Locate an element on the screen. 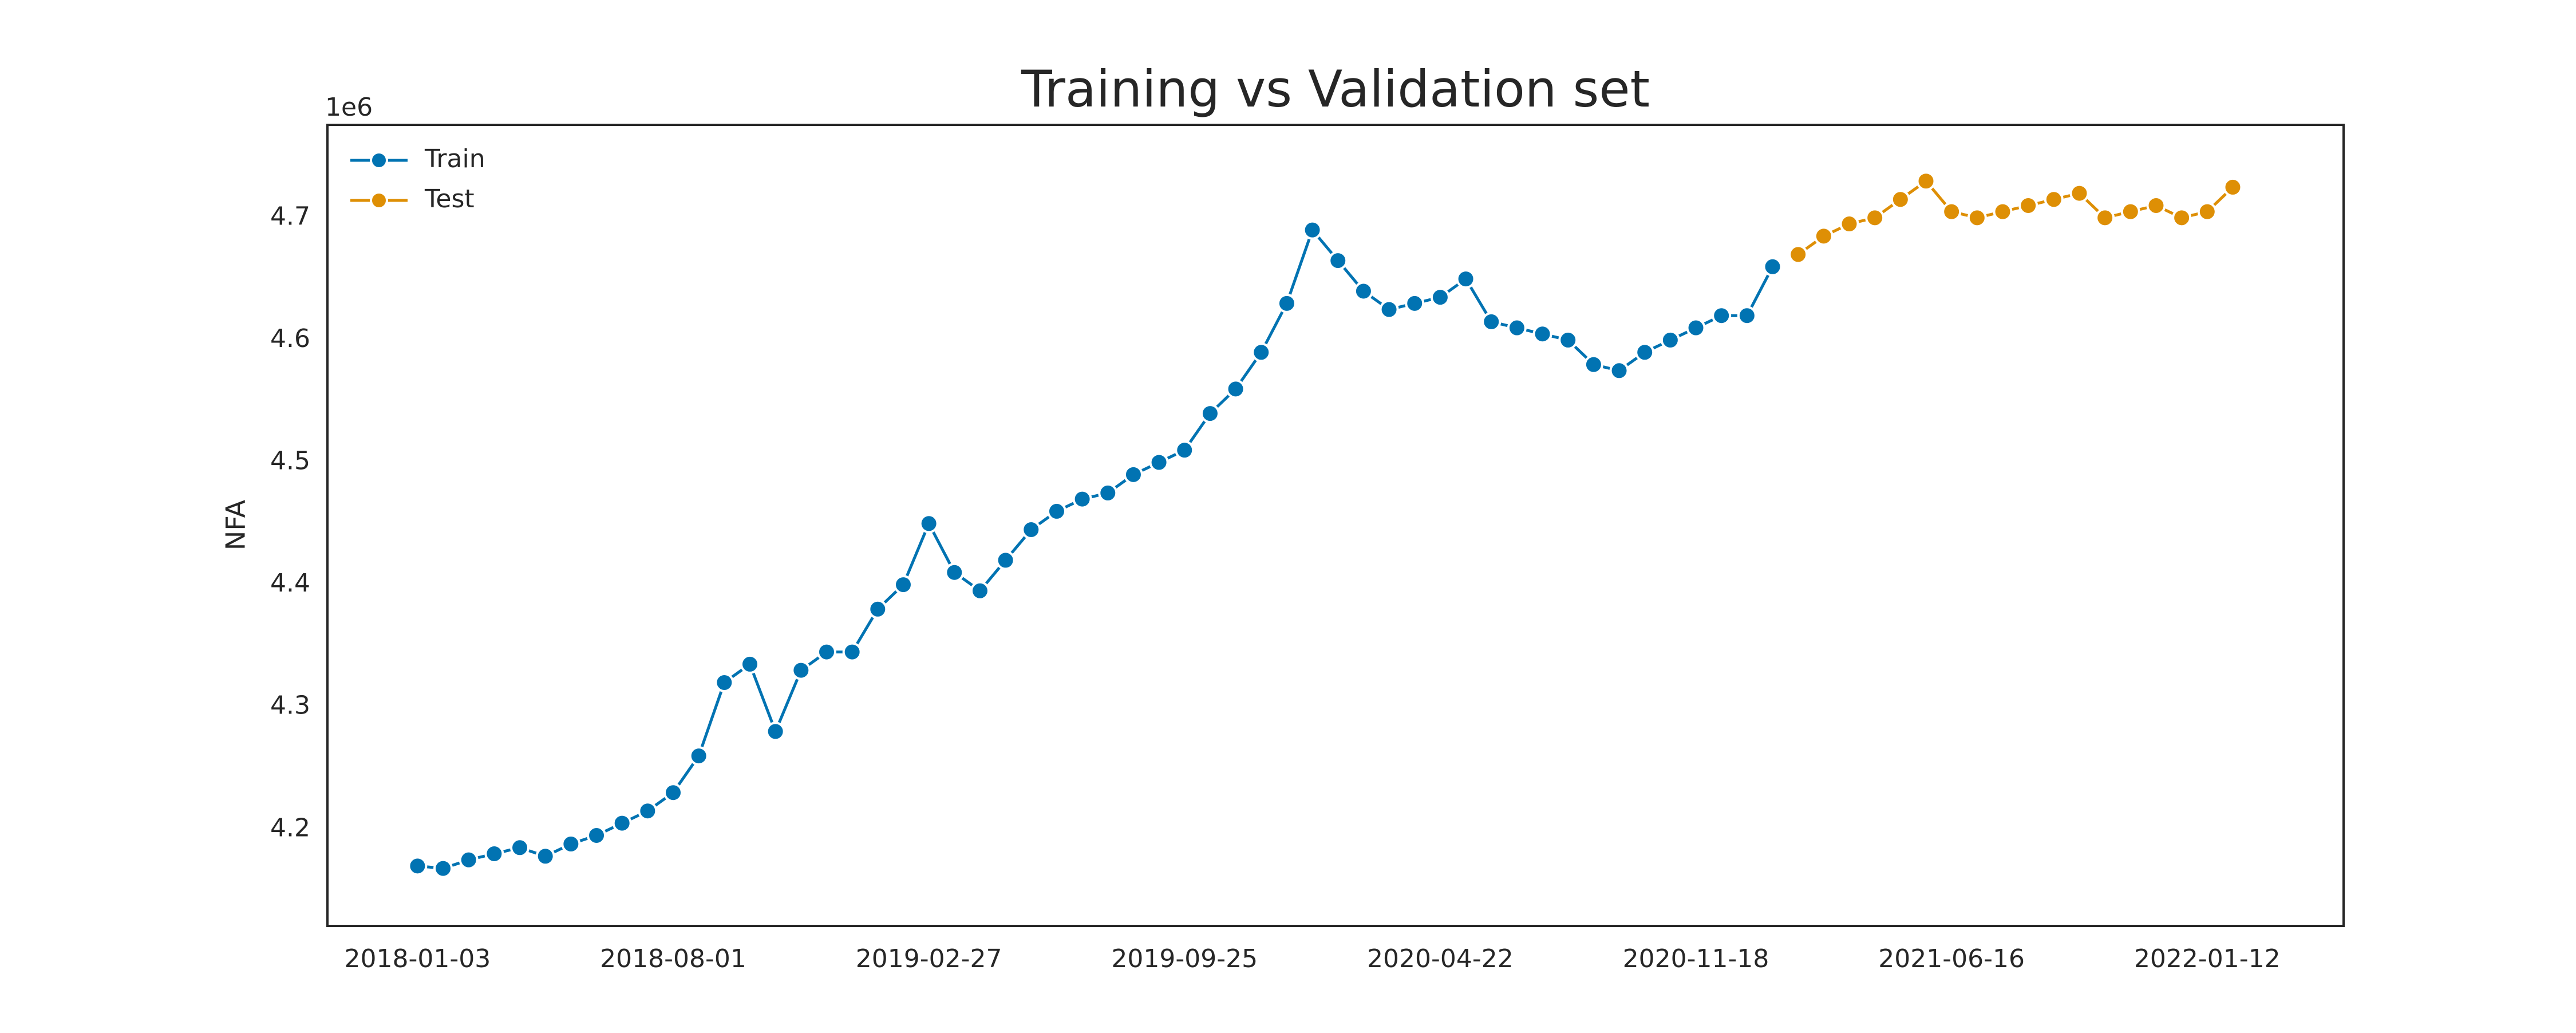 The image size is (2576, 1033). x-tick-label: 2020-04-22 is located at coordinates (1440, 958).